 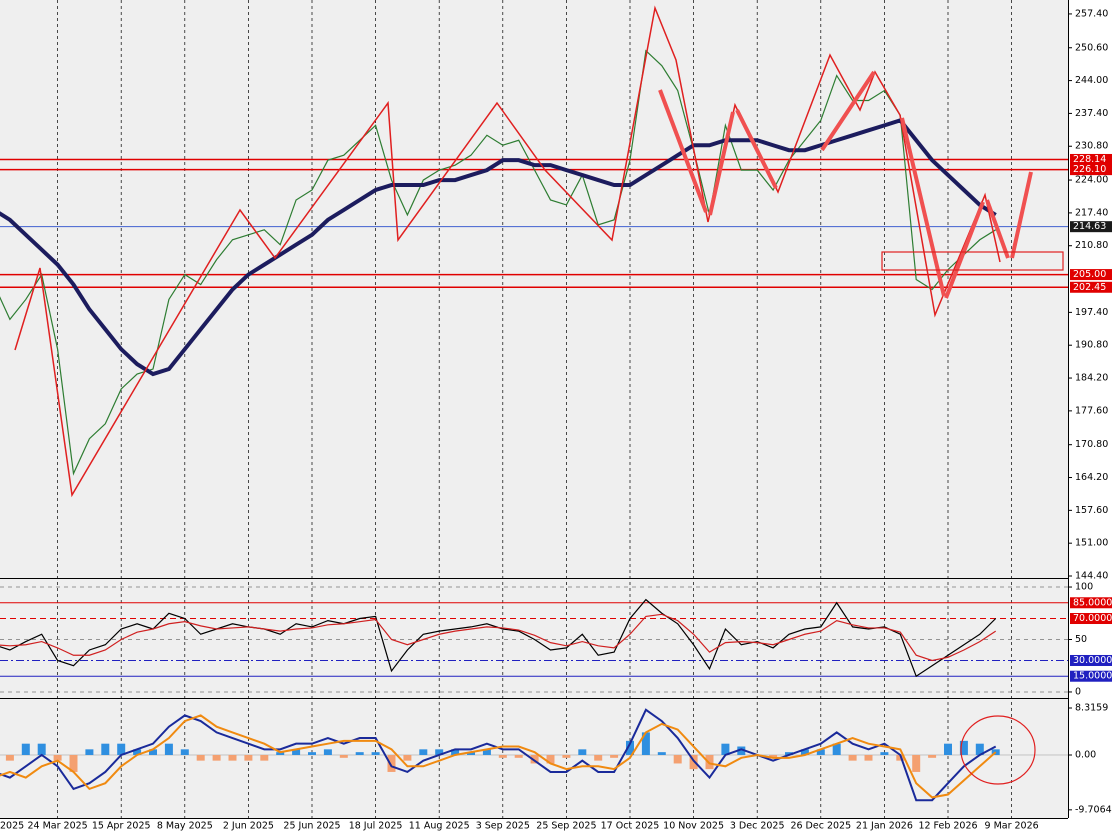 What do you see at coordinates (820, 826) in the screenshot?
I see `x-tick-label: 26 Dec 2025` at bounding box center [820, 826].